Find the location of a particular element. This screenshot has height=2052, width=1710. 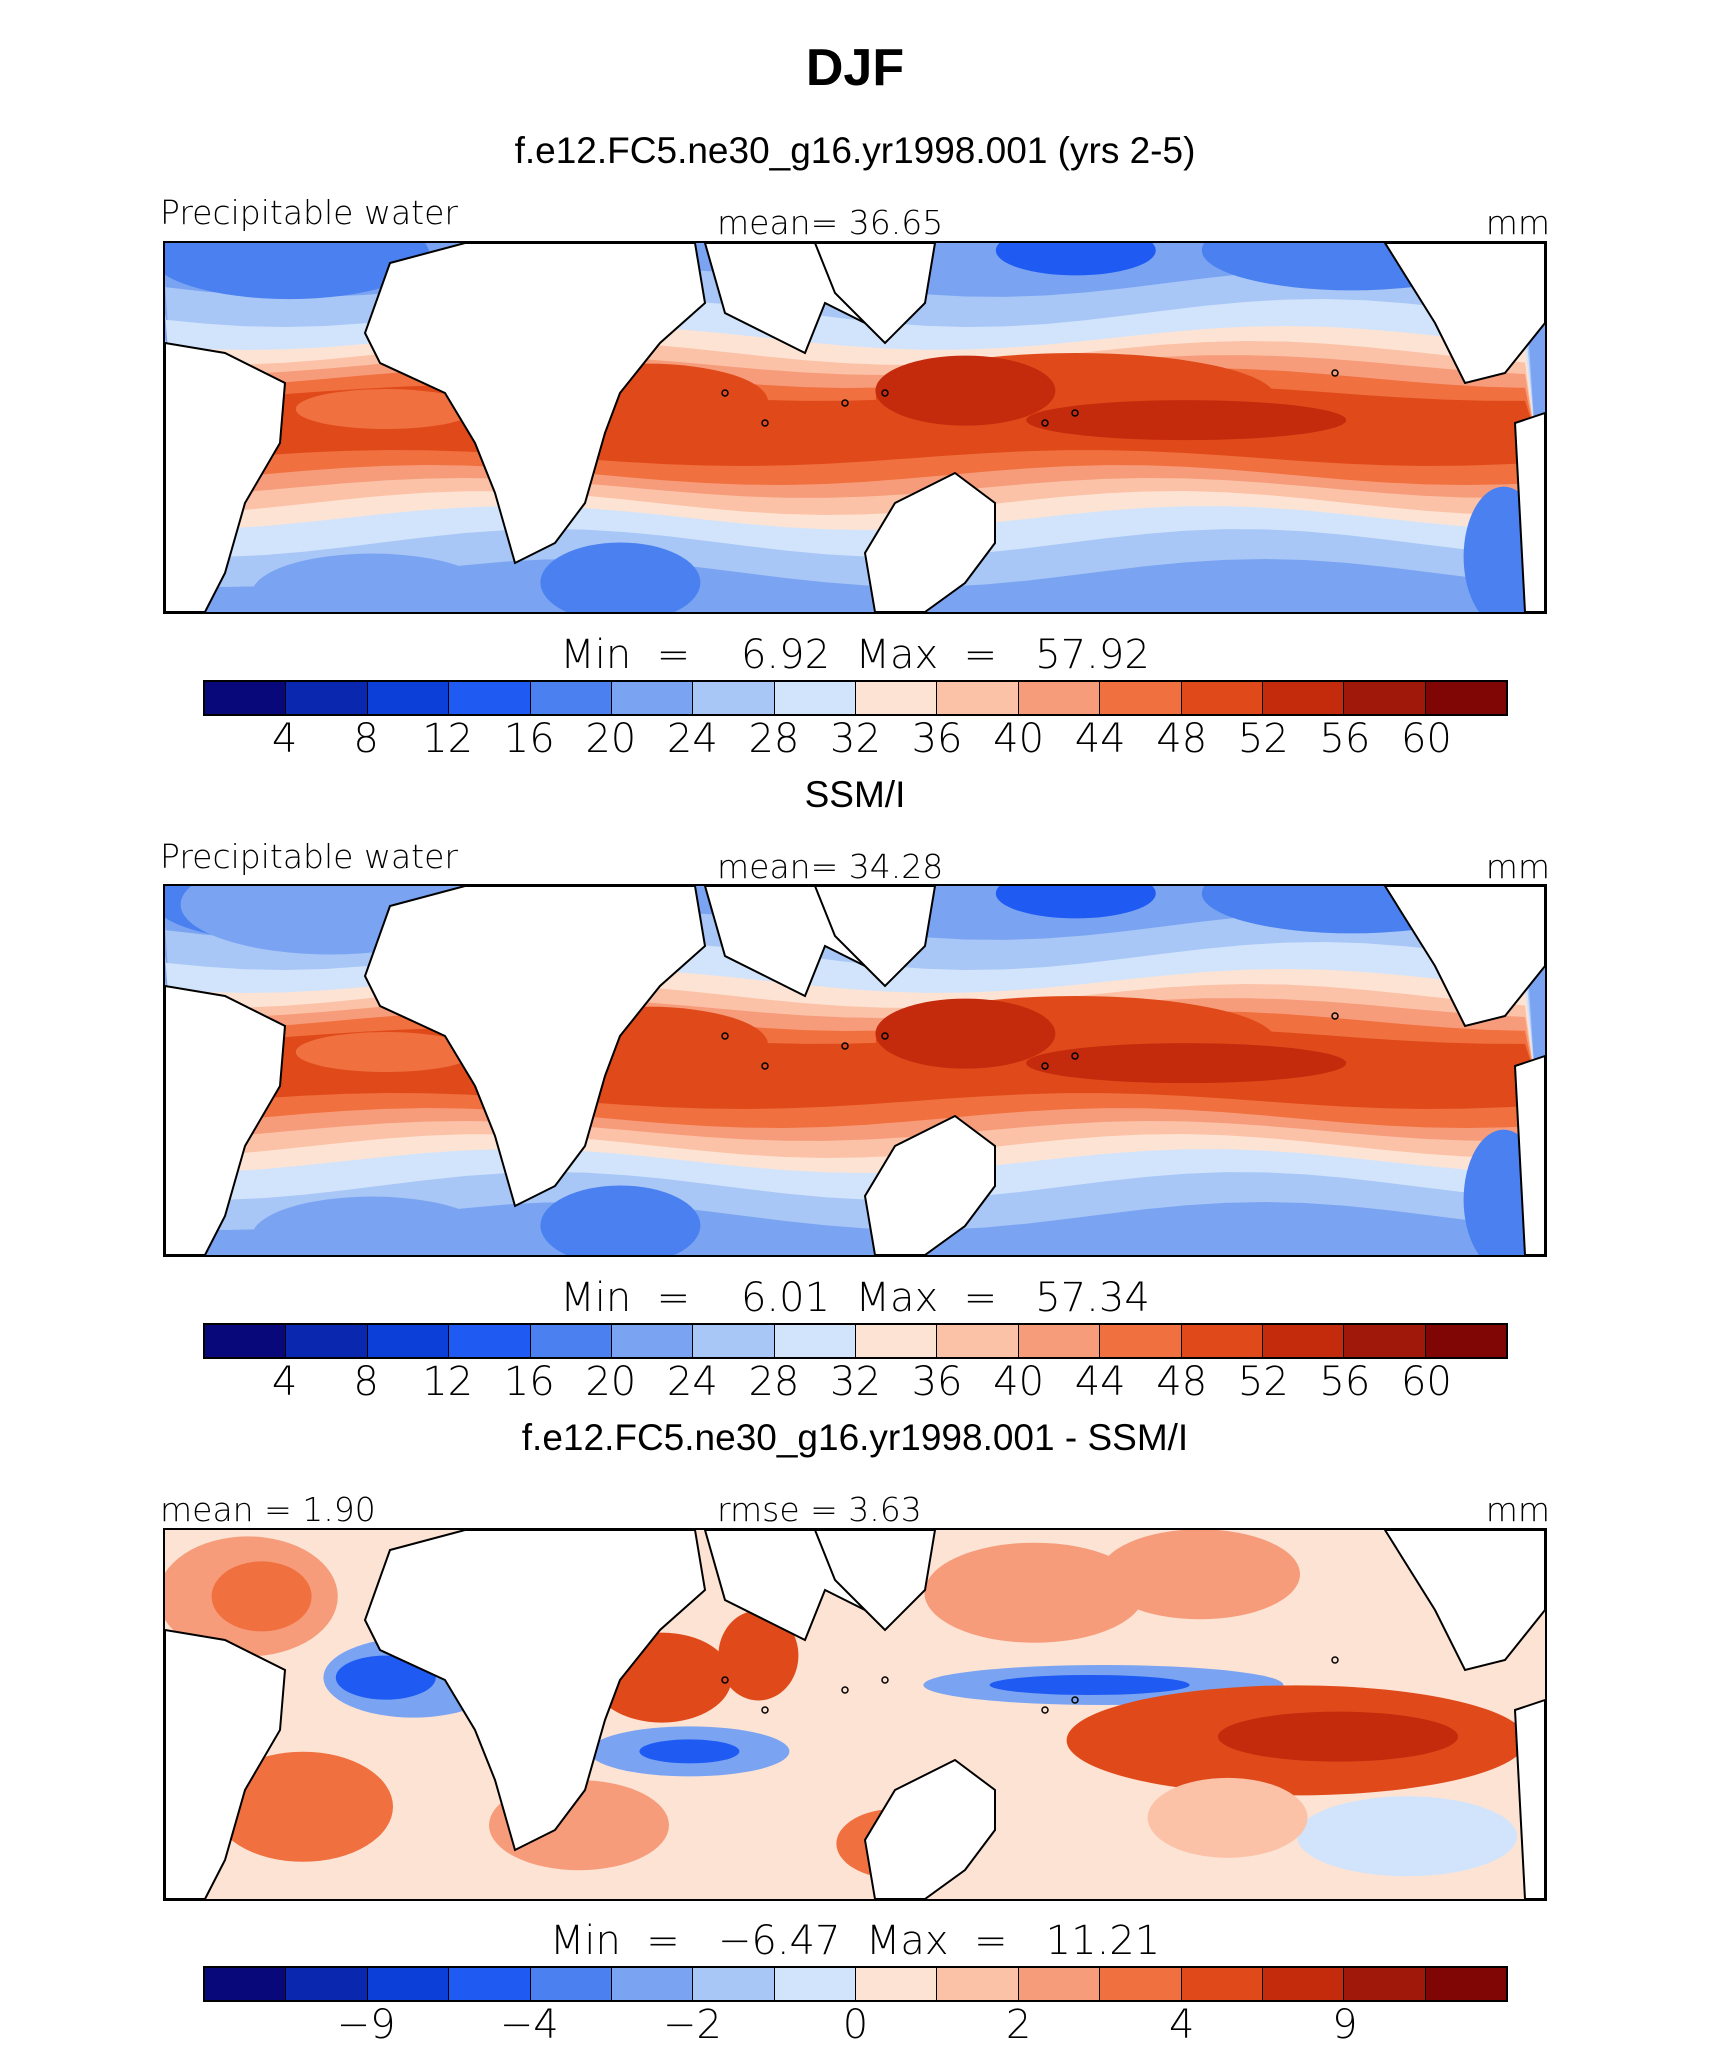

panel-3-units-label: mm is located at coordinates (1517, 1509).